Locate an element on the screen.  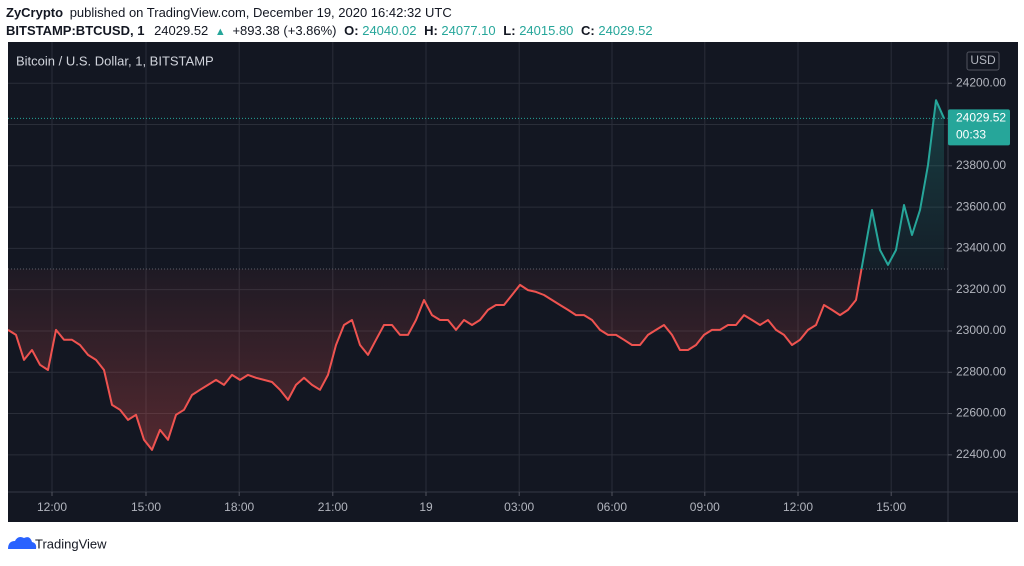
high-label: H: is located at coordinates (431, 30).